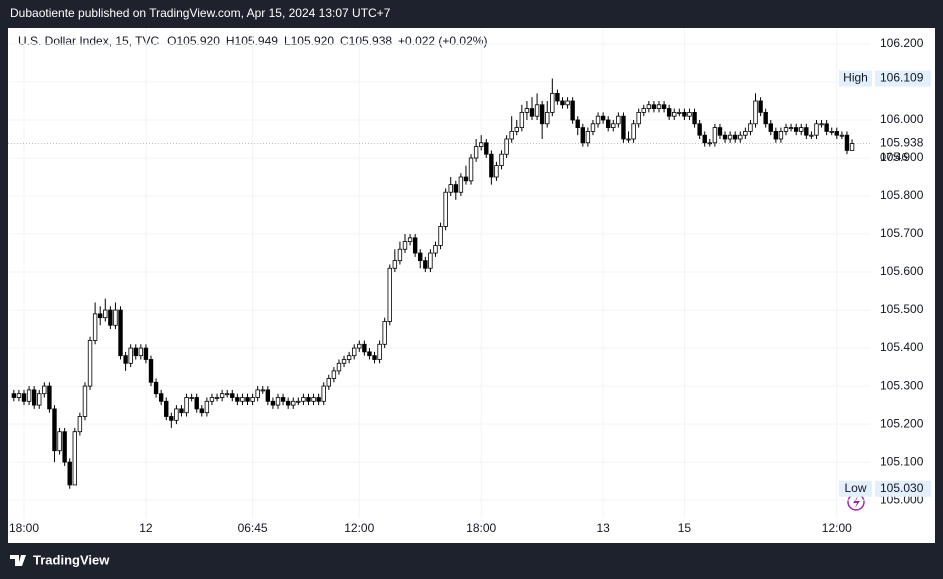 The image size is (943, 579). I want to click on brand: TradingView, so click(71, 559).